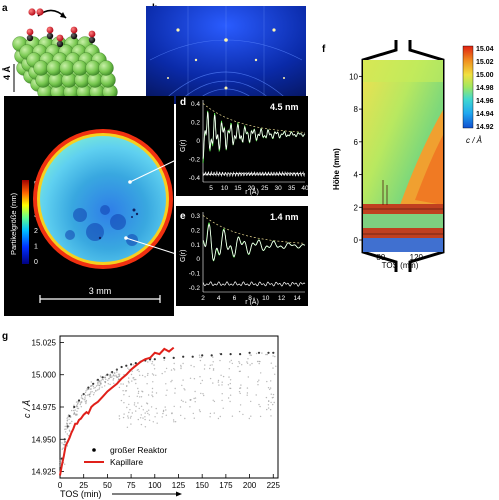 The height and width of the screenshot is (500, 499). What do you see at coordinates (219, 298) in the screenshot?
I see `xtick-e: 4` at bounding box center [219, 298].